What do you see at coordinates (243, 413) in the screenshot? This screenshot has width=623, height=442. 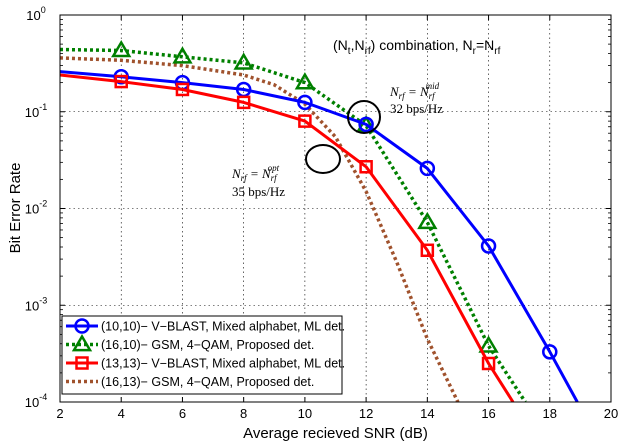 I see `x-tick-label: 8` at bounding box center [243, 413].